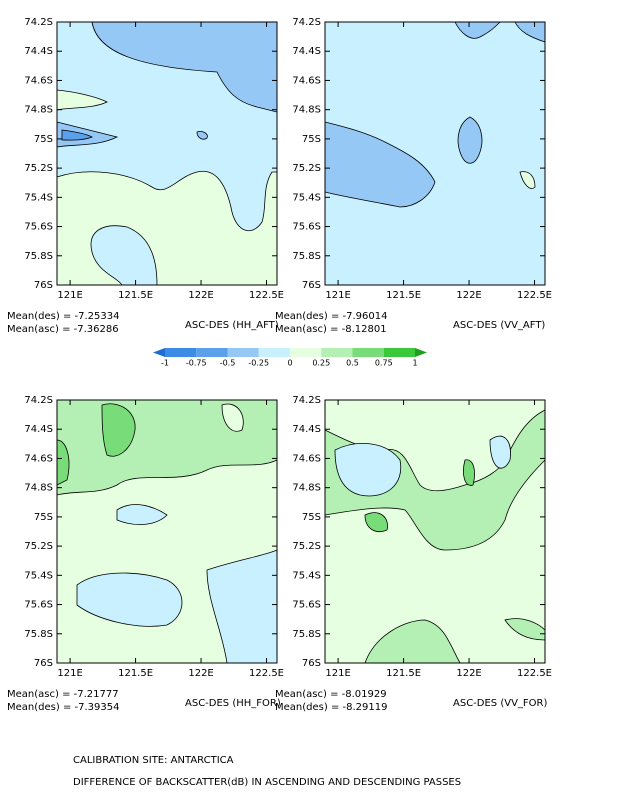 The width and height of the screenshot is (618, 800). Describe the element at coordinates (63, 707) in the screenshot. I see `mean-stat: Mean(des) = -7.39354` at that location.